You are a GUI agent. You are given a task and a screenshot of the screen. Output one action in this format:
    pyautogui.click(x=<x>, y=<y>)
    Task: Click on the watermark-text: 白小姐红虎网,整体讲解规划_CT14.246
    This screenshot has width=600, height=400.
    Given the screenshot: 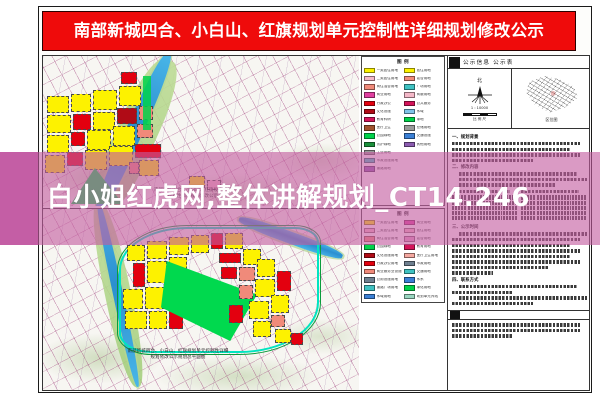 What is the action you would take?
    pyautogui.click(x=289, y=198)
    